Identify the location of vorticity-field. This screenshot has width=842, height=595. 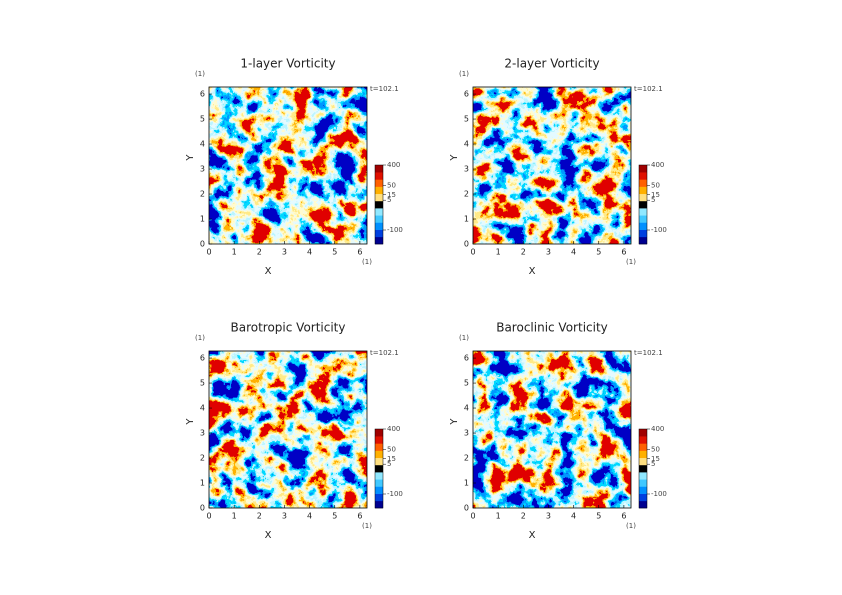
(552, 165).